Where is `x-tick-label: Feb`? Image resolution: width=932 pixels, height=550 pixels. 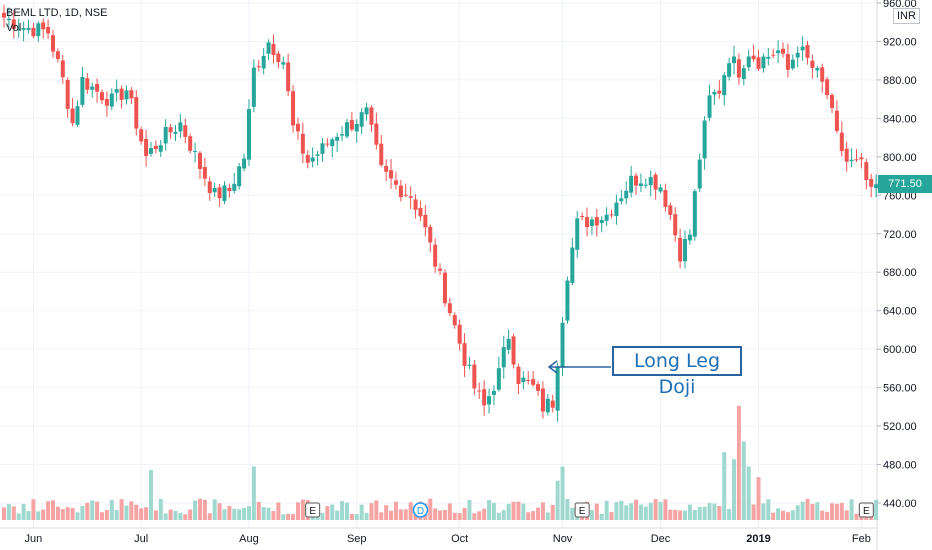
x-tick-label: Feb is located at coordinates (861, 539).